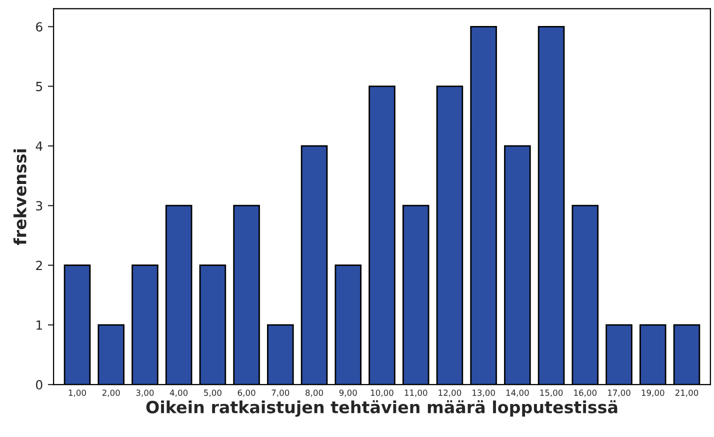 This screenshot has width=714, height=437. What do you see at coordinates (111, 393) in the screenshot?
I see `x-tick-label: 2,00` at bounding box center [111, 393].